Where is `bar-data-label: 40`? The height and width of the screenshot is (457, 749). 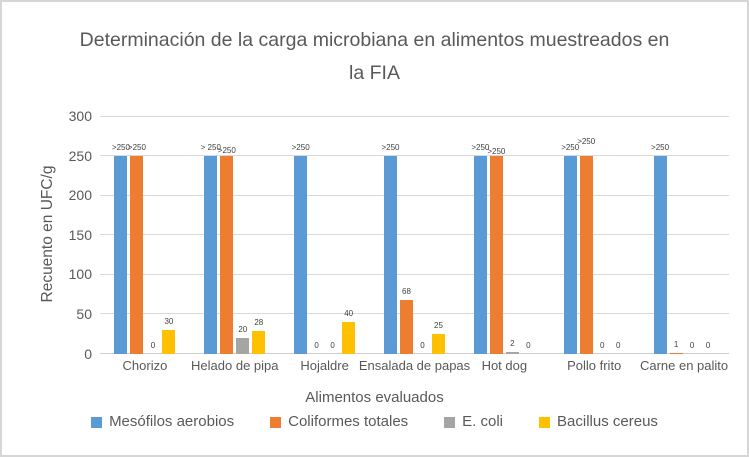 bar-data-label: 40 is located at coordinates (349, 313).